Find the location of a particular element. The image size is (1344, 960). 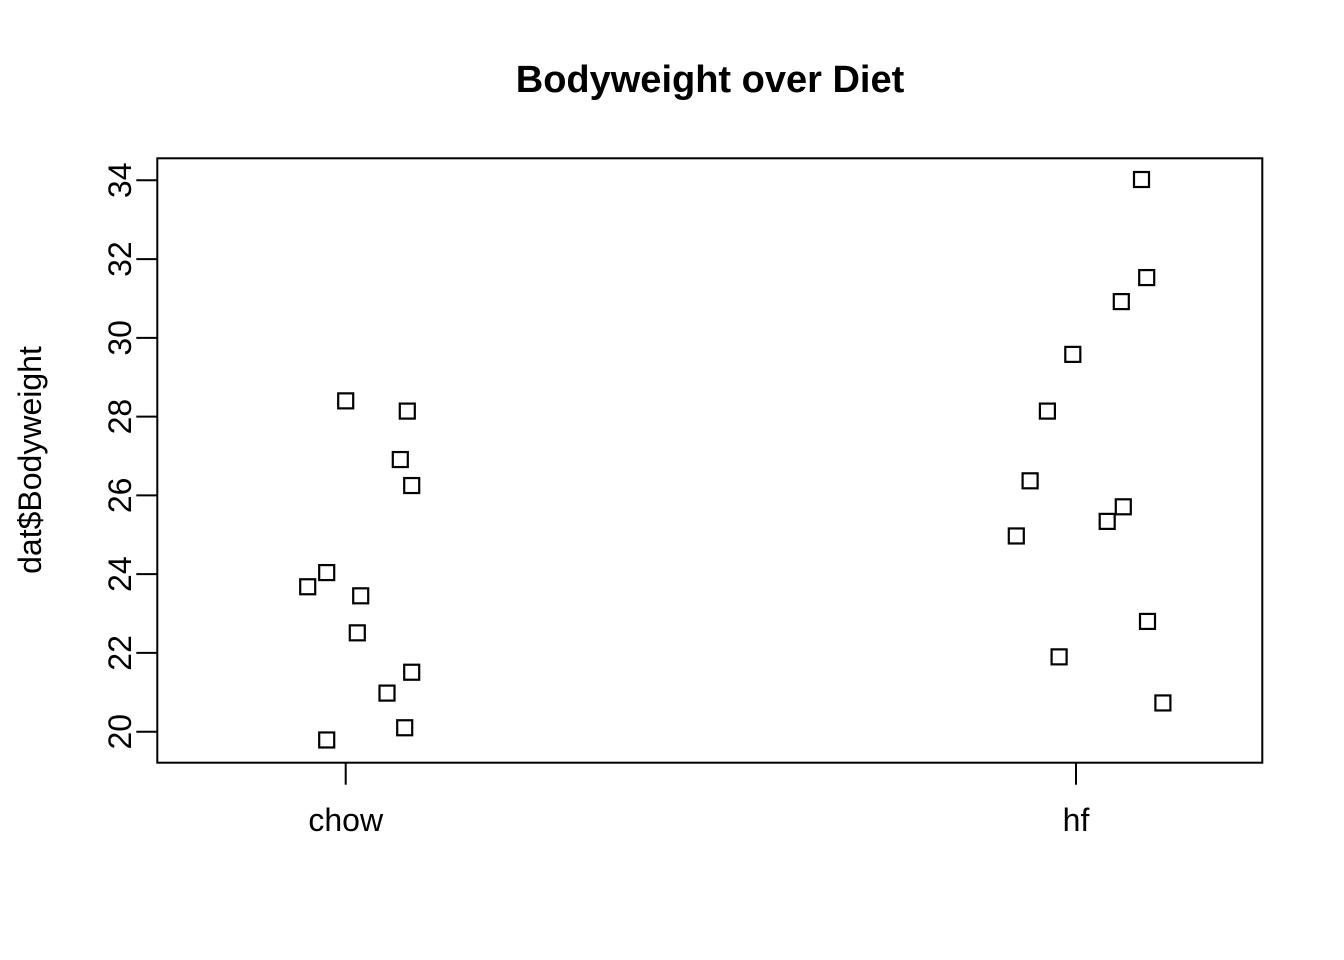

y-axis-label: dat$Bodyweight is located at coordinates (30, 460).